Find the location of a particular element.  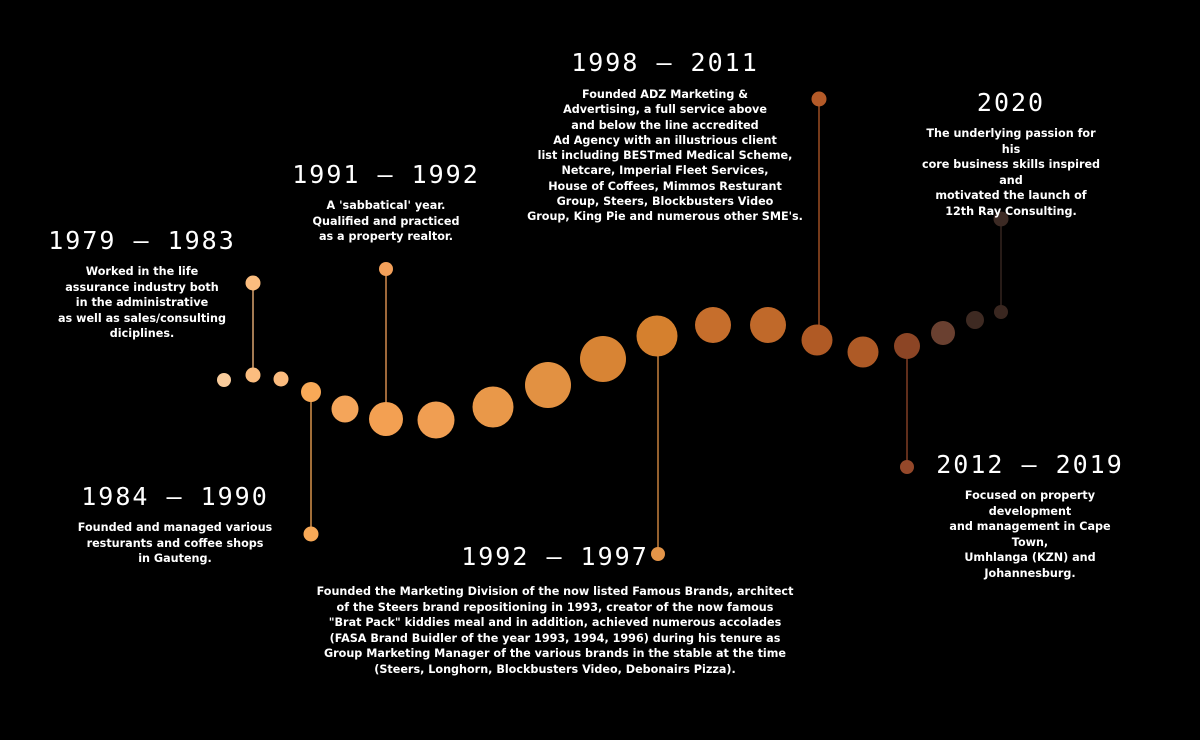

timeline-dots is located at coordinates (612, 372).